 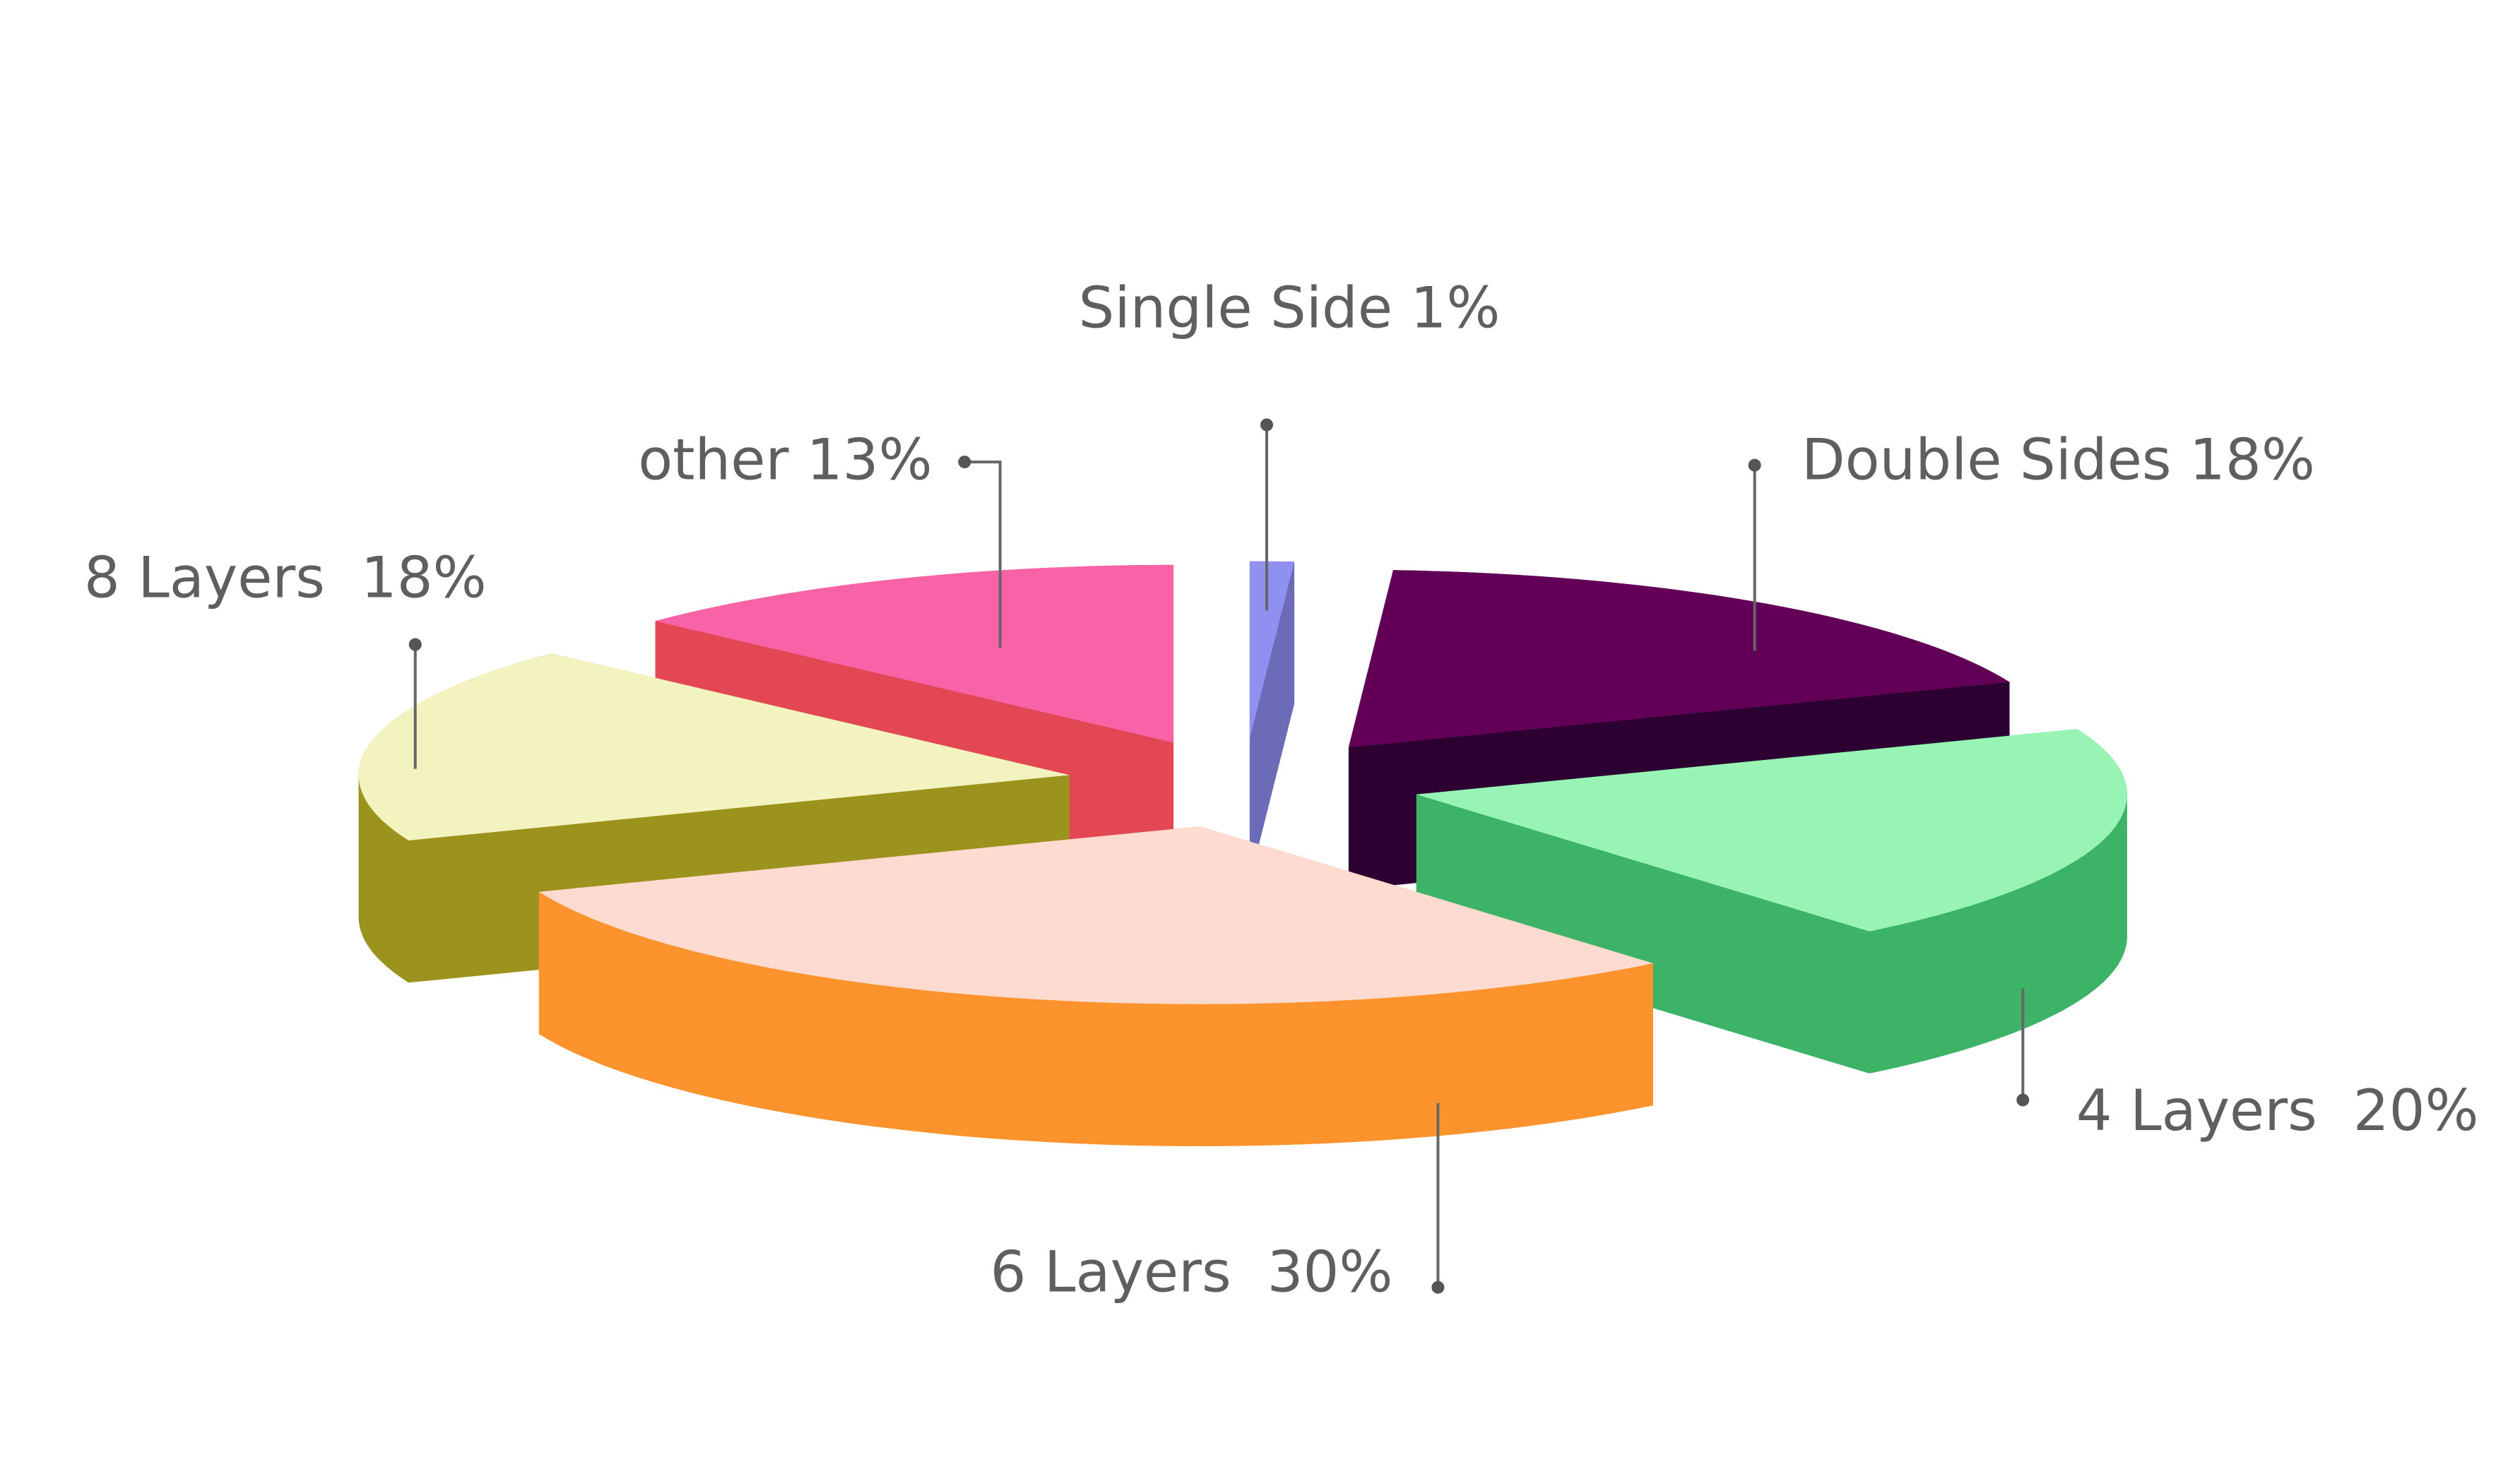 What do you see at coordinates (2058, 459) in the screenshot?
I see `slice-label: Double Sides 18%` at bounding box center [2058, 459].